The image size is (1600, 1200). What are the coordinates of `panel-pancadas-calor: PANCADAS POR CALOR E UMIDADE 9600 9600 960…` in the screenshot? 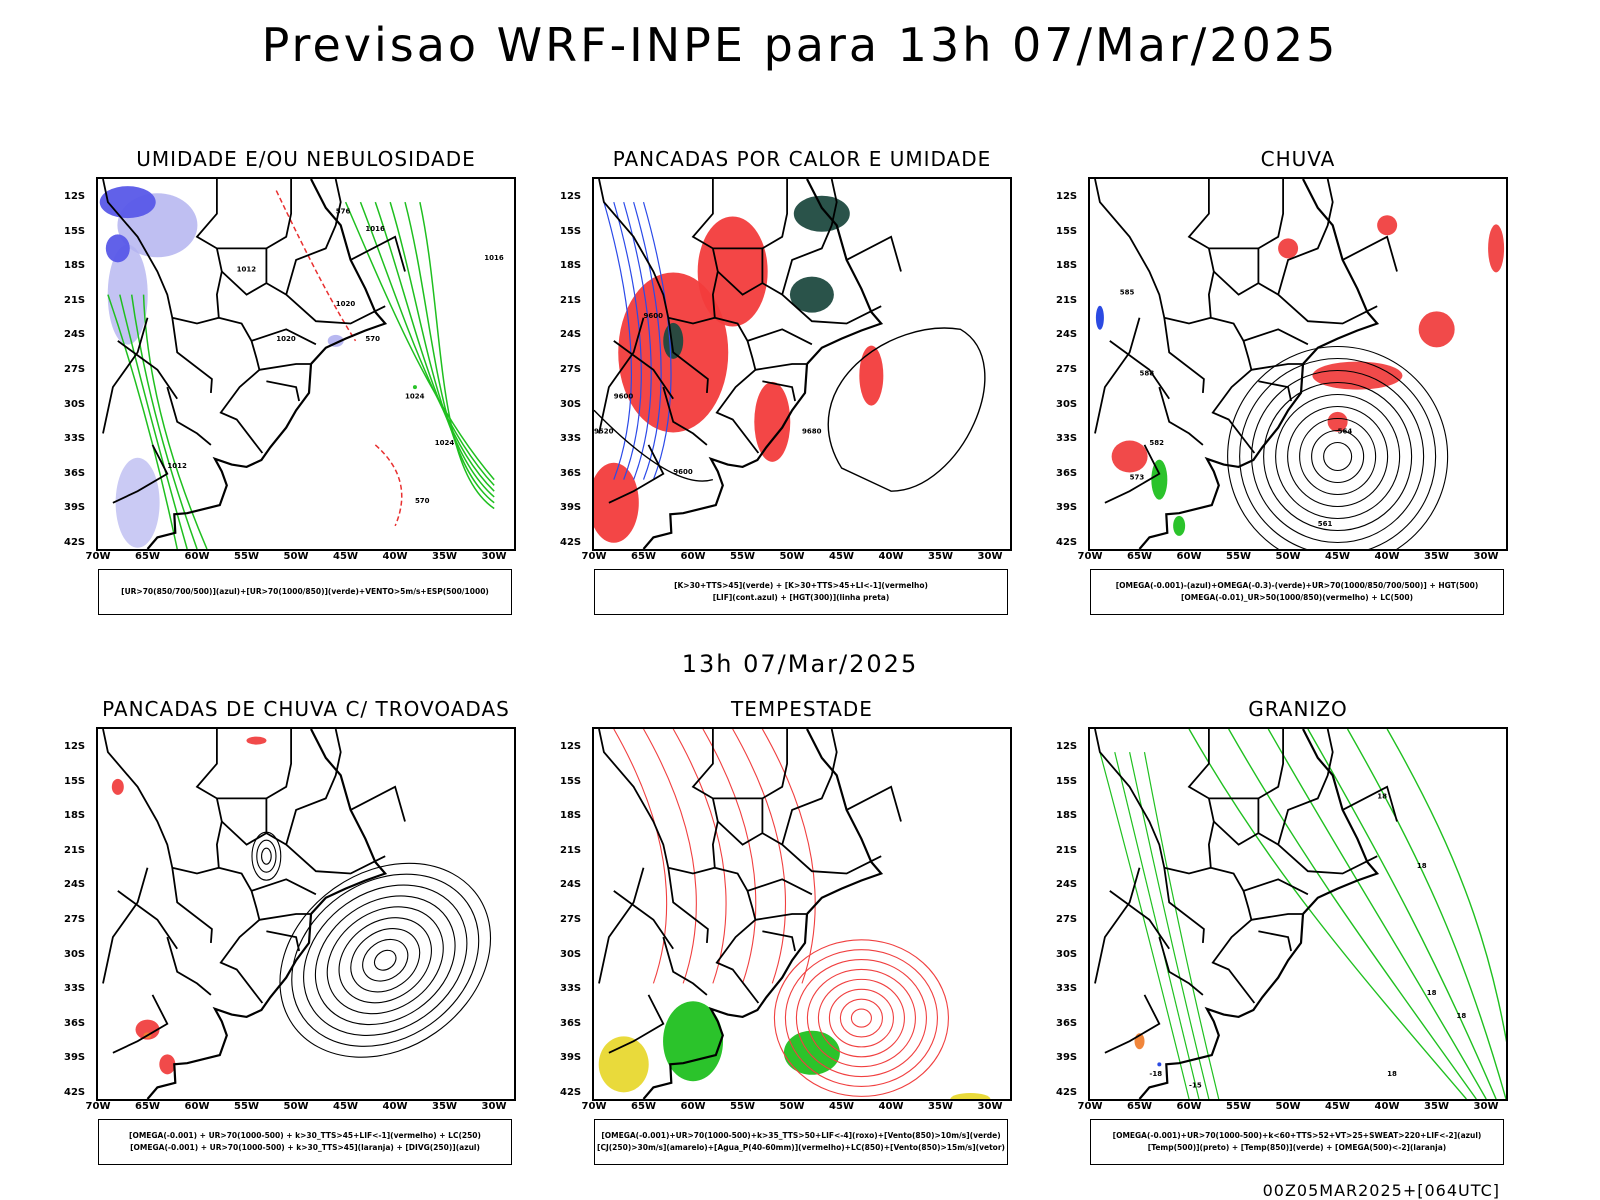 It's located at (786, 382).